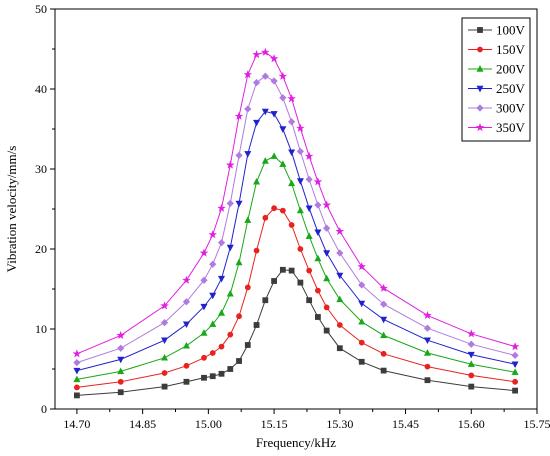  Describe the element at coordinates (41, 249) in the screenshot. I see `y-tick-label: 20` at that location.